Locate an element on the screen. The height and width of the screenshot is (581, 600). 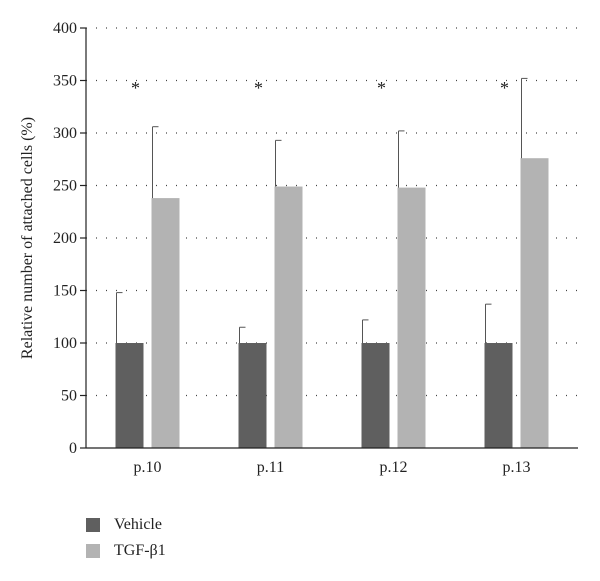
y-axis-ticks: 0 50 100 150 200 250 300 350 400 is located at coordinates (69, 238).